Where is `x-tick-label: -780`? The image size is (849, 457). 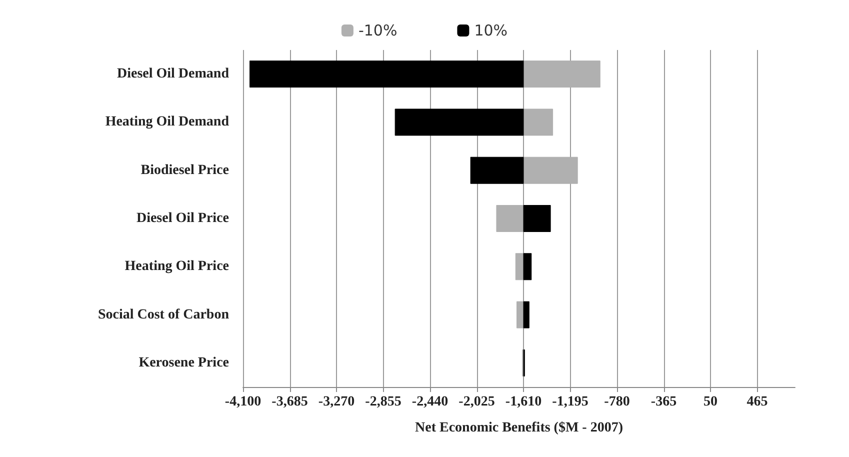
x-tick-label: -780 is located at coordinates (617, 402).